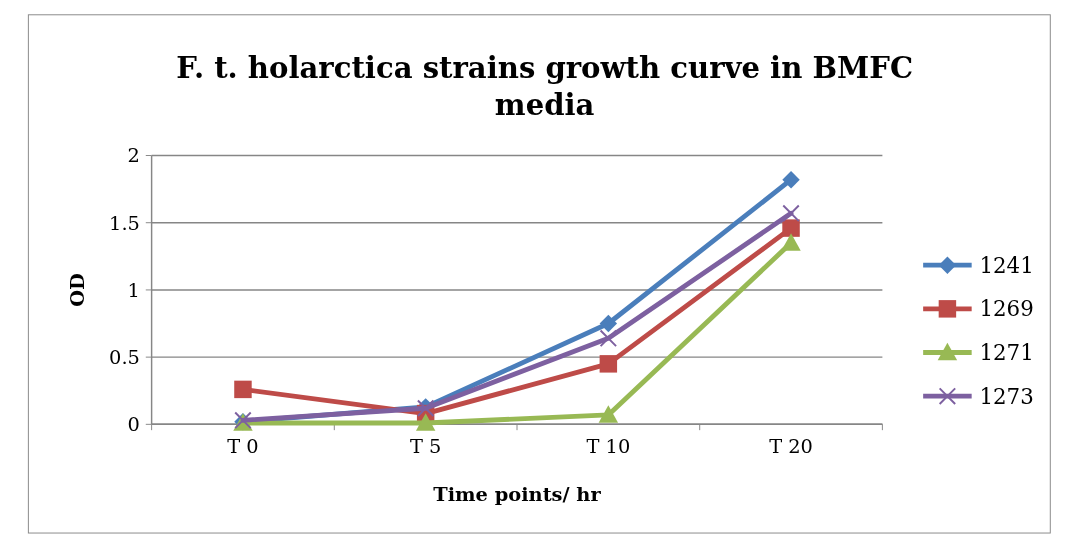 The width and height of the screenshot is (1067, 542). Describe the element at coordinates (517, 494) in the screenshot. I see `x-axis-title: Time points/ hr` at that location.